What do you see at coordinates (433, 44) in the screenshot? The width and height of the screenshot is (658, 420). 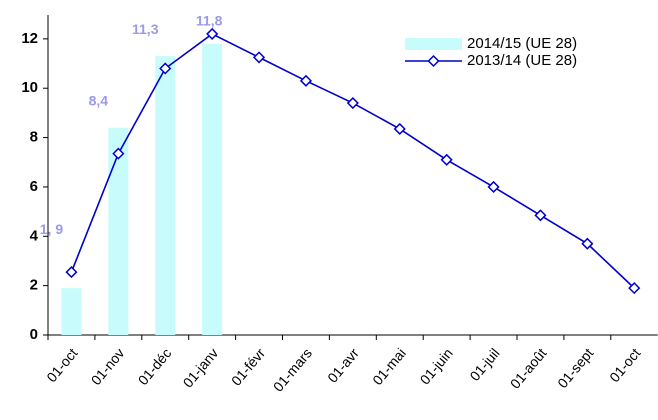 I see `legend-swatch` at bounding box center [433, 44].